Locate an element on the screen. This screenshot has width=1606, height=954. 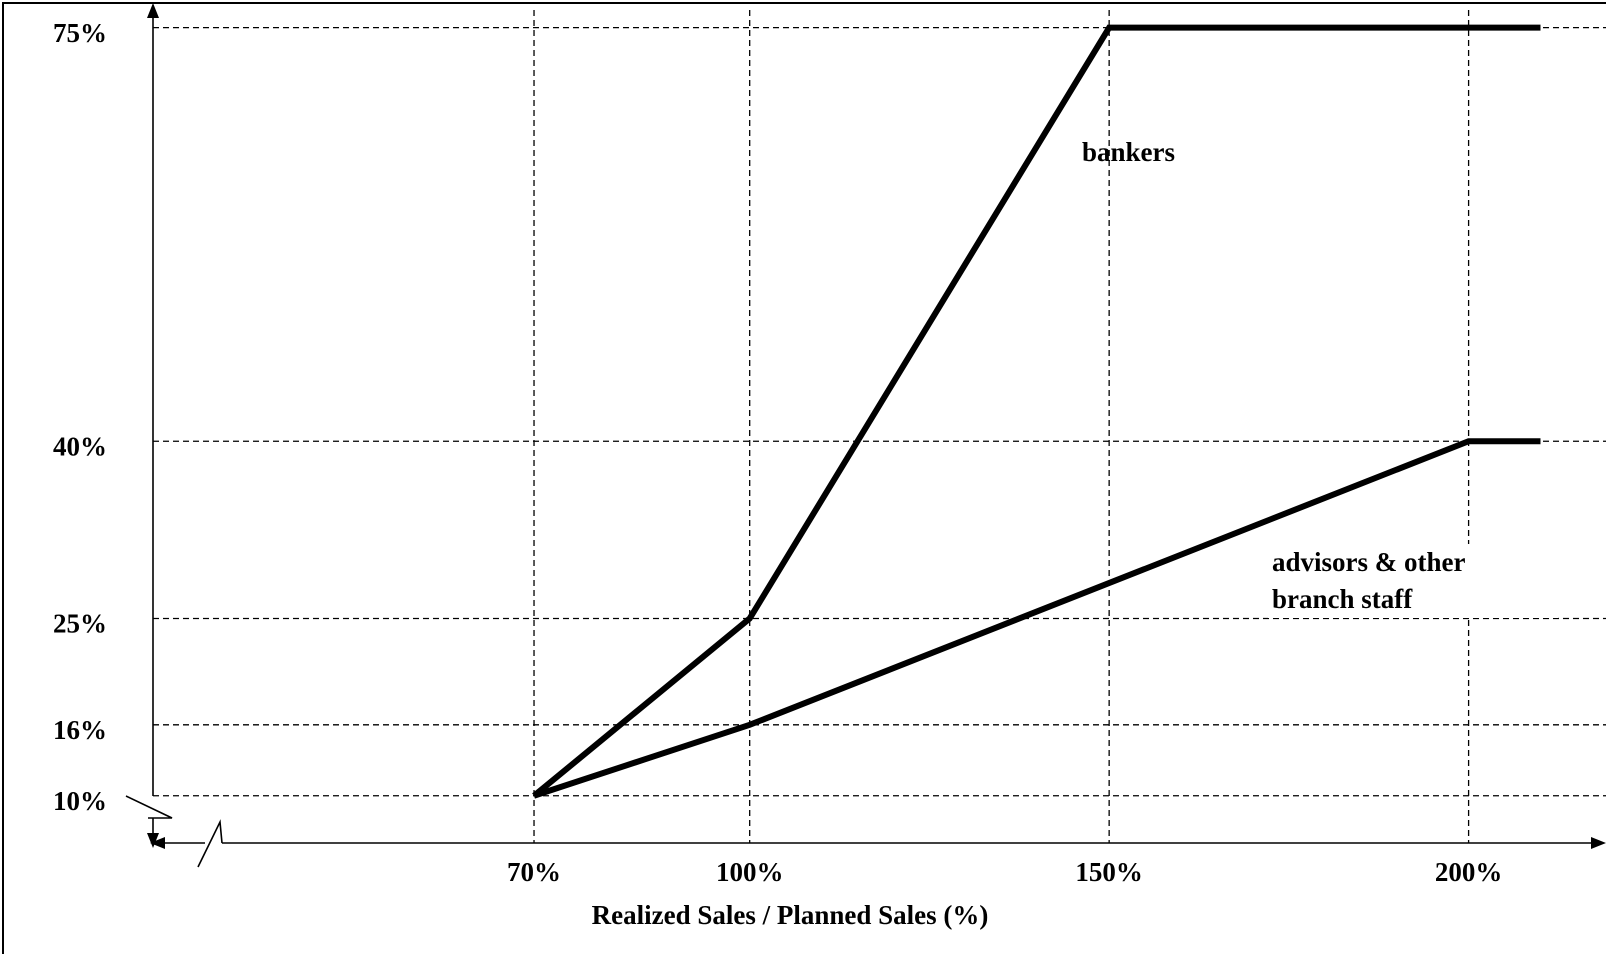
y-tick-label: 25% is located at coordinates (80, 624).